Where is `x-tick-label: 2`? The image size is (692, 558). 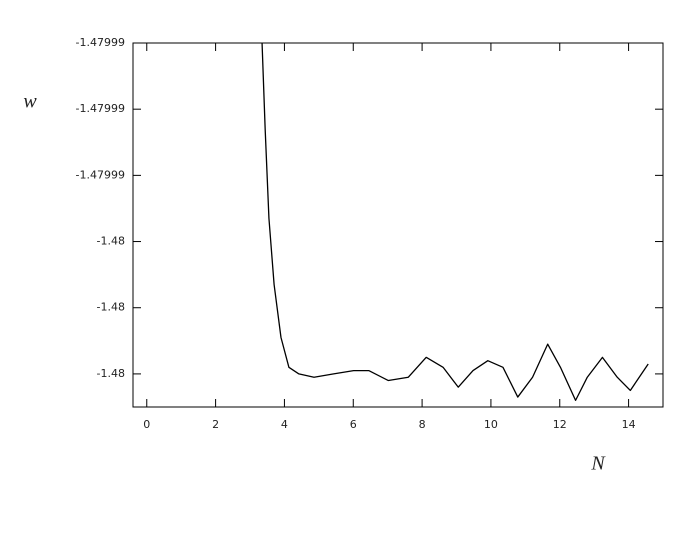
x-tick-label: 2 is located at coordinates (215, 424).